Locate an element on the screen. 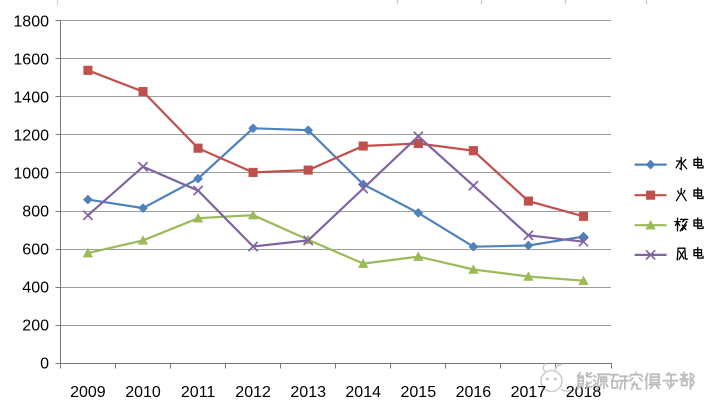  svg-text: 2011 is located at coordinates (198, 392).